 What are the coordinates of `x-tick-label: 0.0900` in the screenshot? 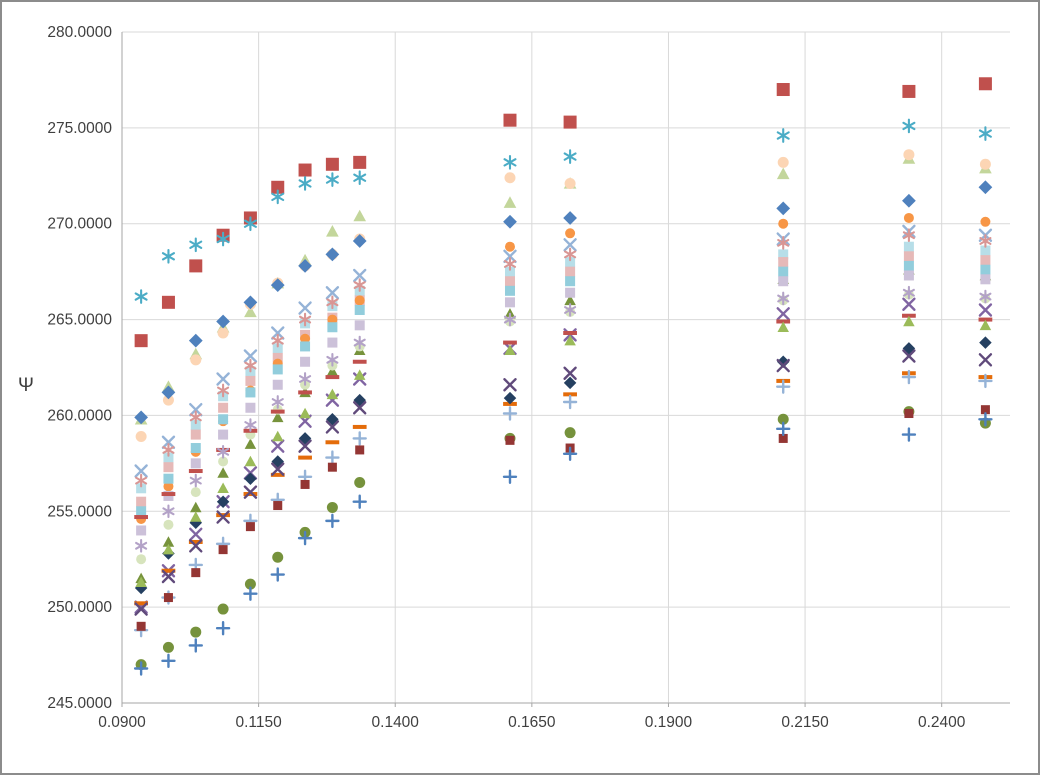 It's located at (122, 722).